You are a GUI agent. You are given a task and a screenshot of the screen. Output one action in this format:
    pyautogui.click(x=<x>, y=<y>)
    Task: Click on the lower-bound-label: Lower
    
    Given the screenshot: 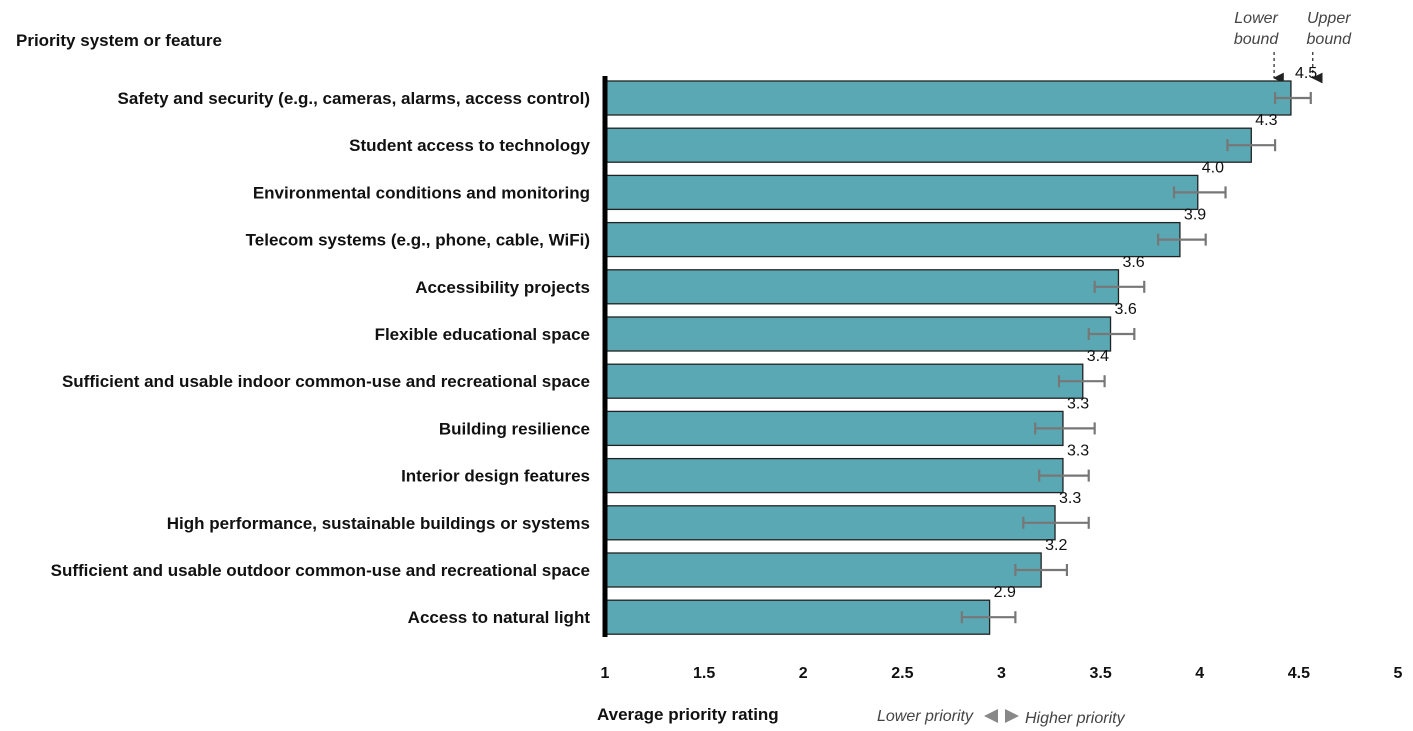 What is the action you would take?
    pyautogui.click(x=1256, y=18)
    